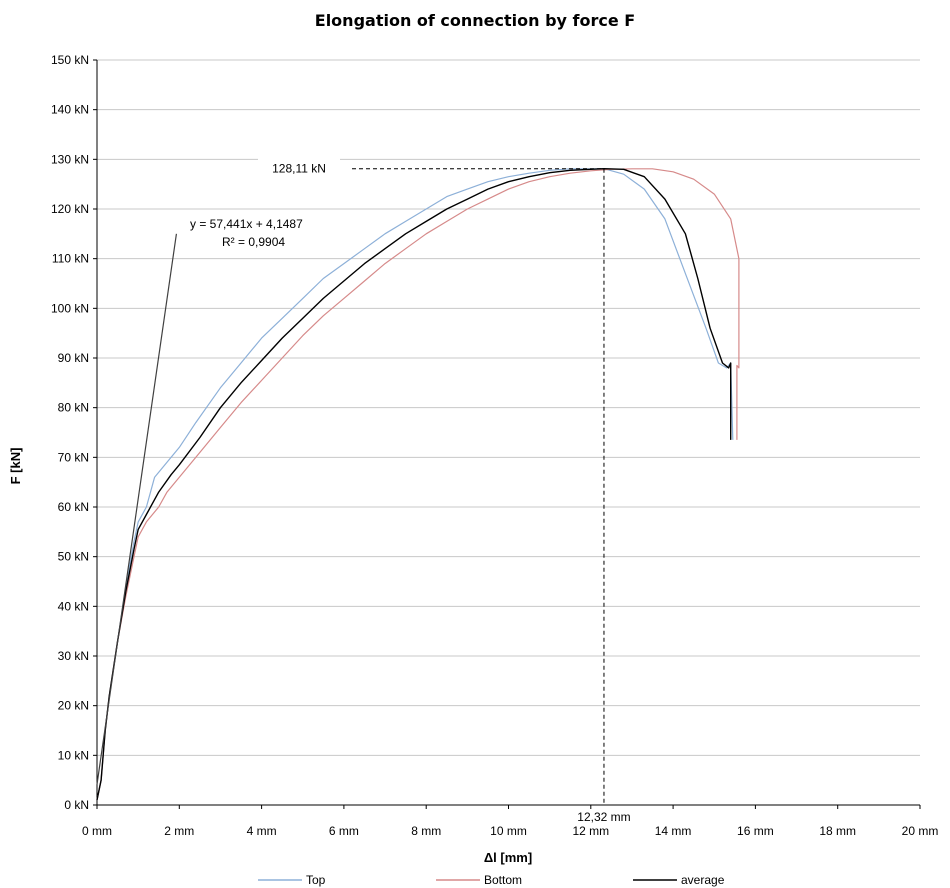 The width and height of the screenshot is (950, 888). Describe the element at coordinates (73, 706) in the screenshot. I see `y-tick-label: 20 kN` at that location.